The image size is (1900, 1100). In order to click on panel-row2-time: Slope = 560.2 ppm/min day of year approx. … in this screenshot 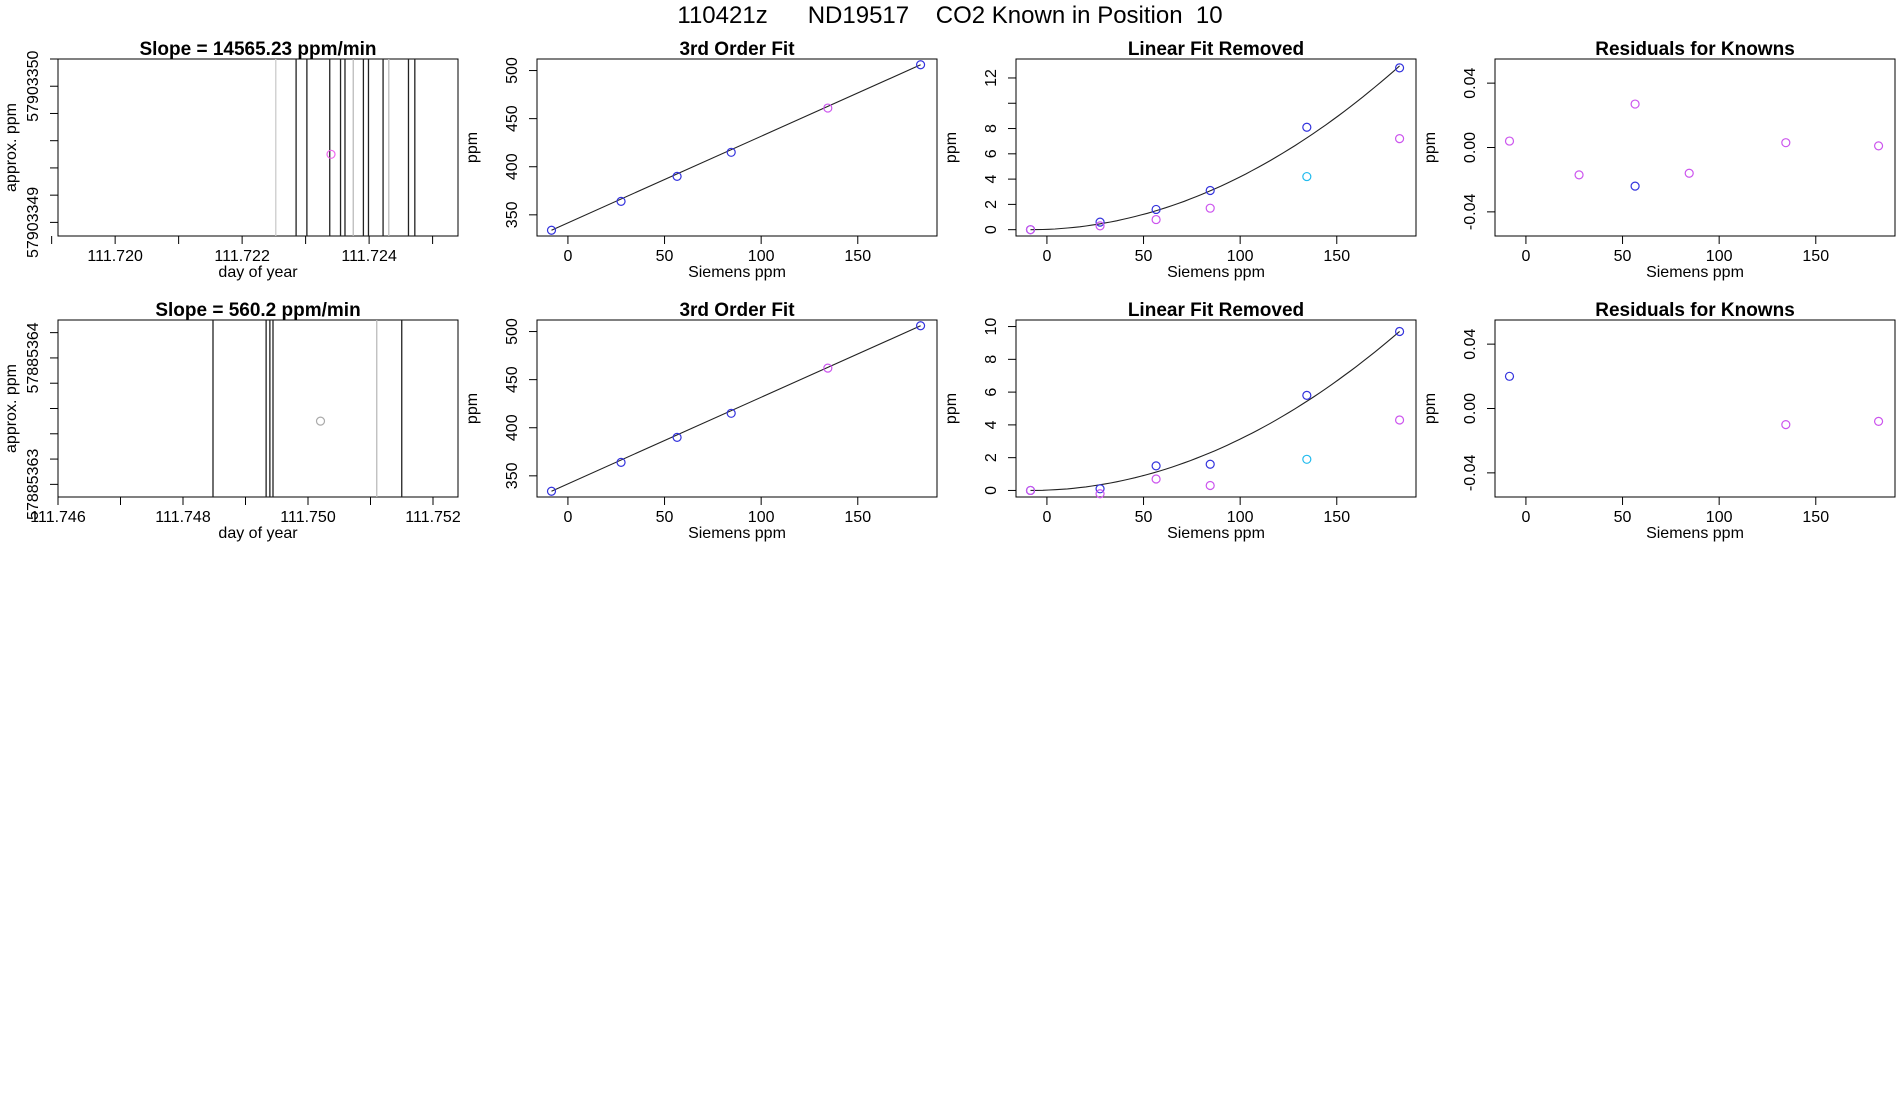, I will do `click(232, 421)`.